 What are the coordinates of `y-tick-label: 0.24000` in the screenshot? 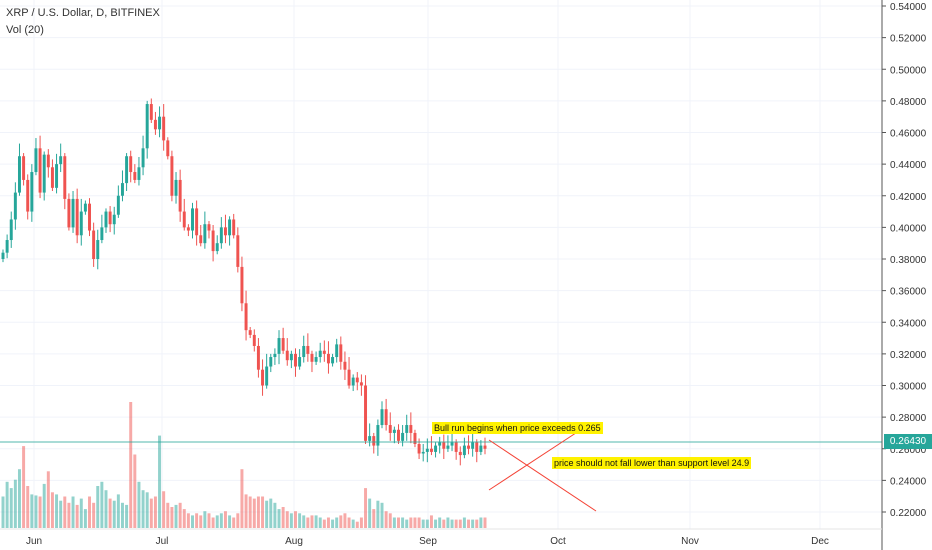 It's located at (908, 481).